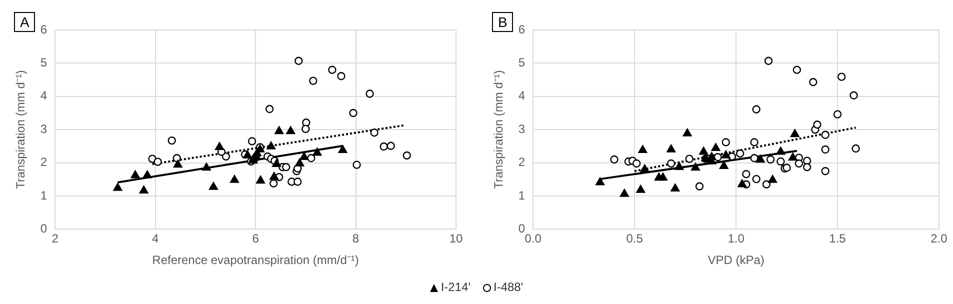  Describe the element at coordinates (533, 239) in the screenshot. I see `x-tick-label: 0.0` at that location.